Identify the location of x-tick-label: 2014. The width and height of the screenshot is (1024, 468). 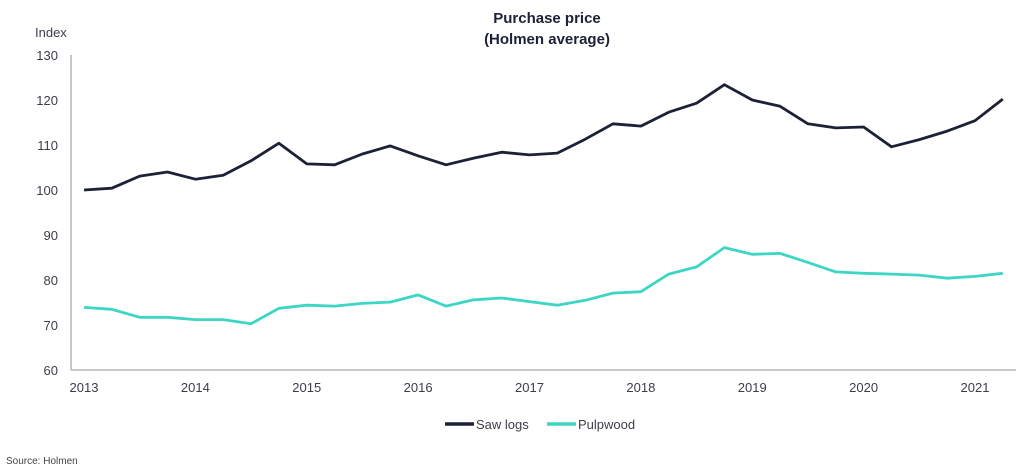
(195, 387).